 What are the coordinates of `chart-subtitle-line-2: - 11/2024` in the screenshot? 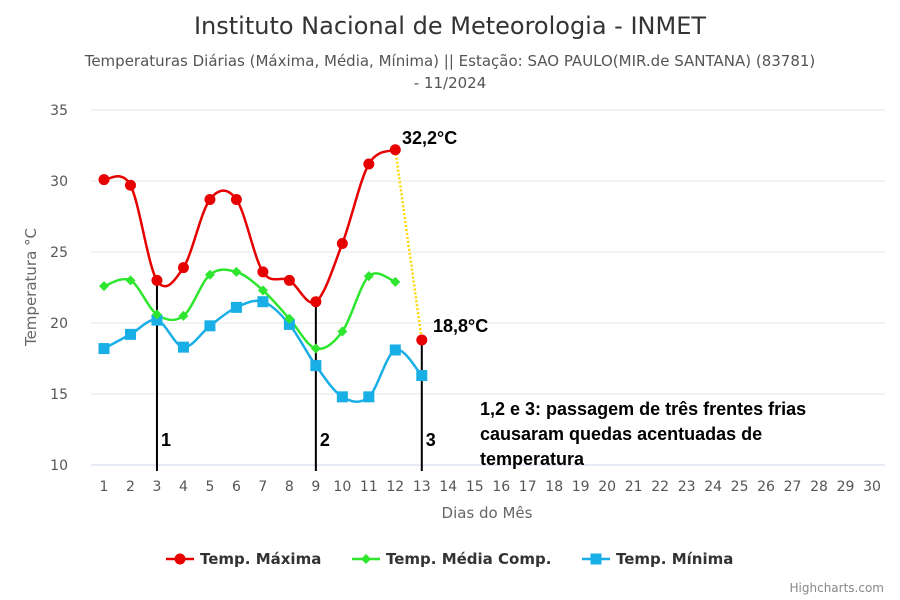 It's located at (450, 83).